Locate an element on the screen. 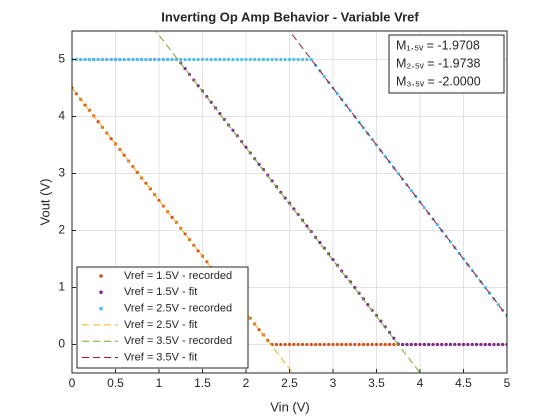 The image size is (560, 420). y-tick-label: 4 is located at coordinates (61, 116).